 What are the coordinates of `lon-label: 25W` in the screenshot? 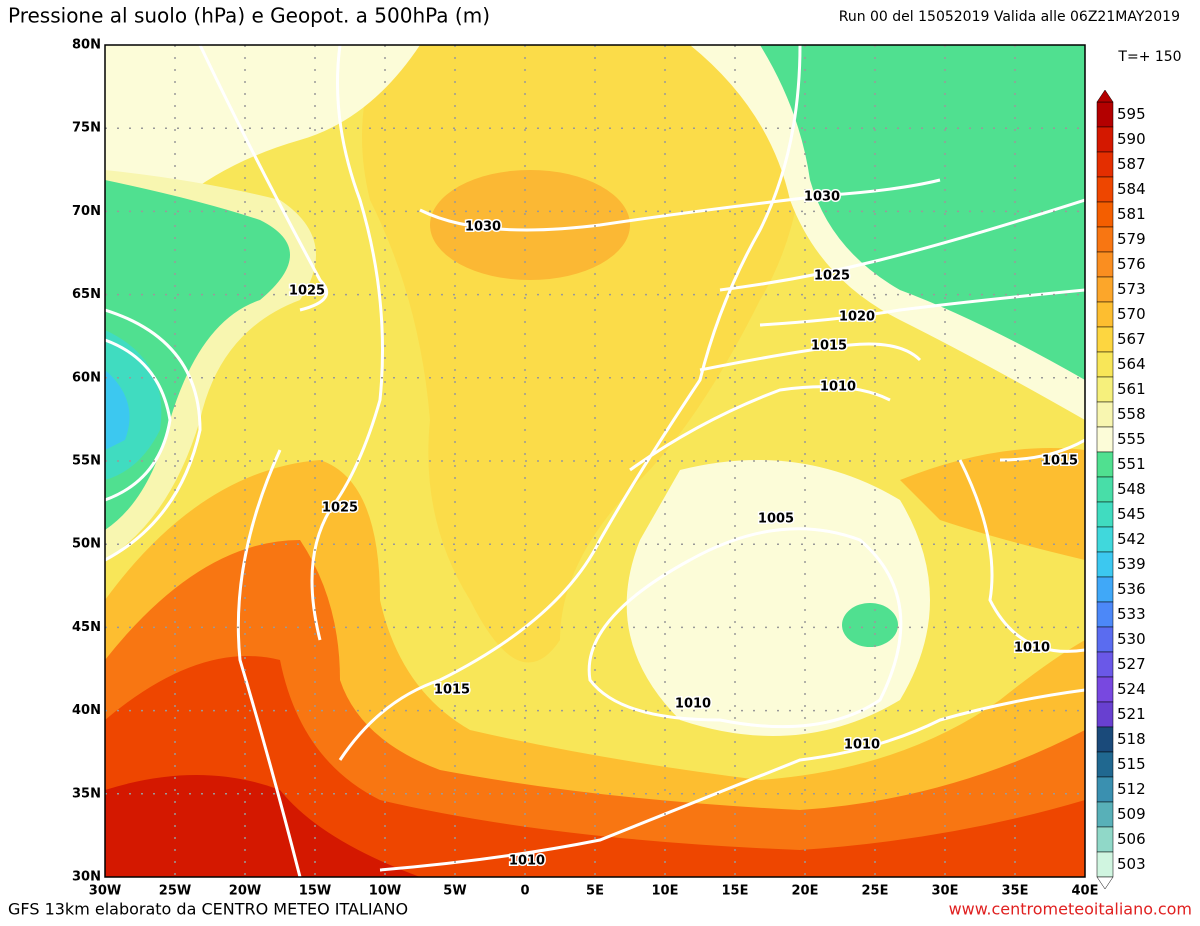 It's located at (175, 891).